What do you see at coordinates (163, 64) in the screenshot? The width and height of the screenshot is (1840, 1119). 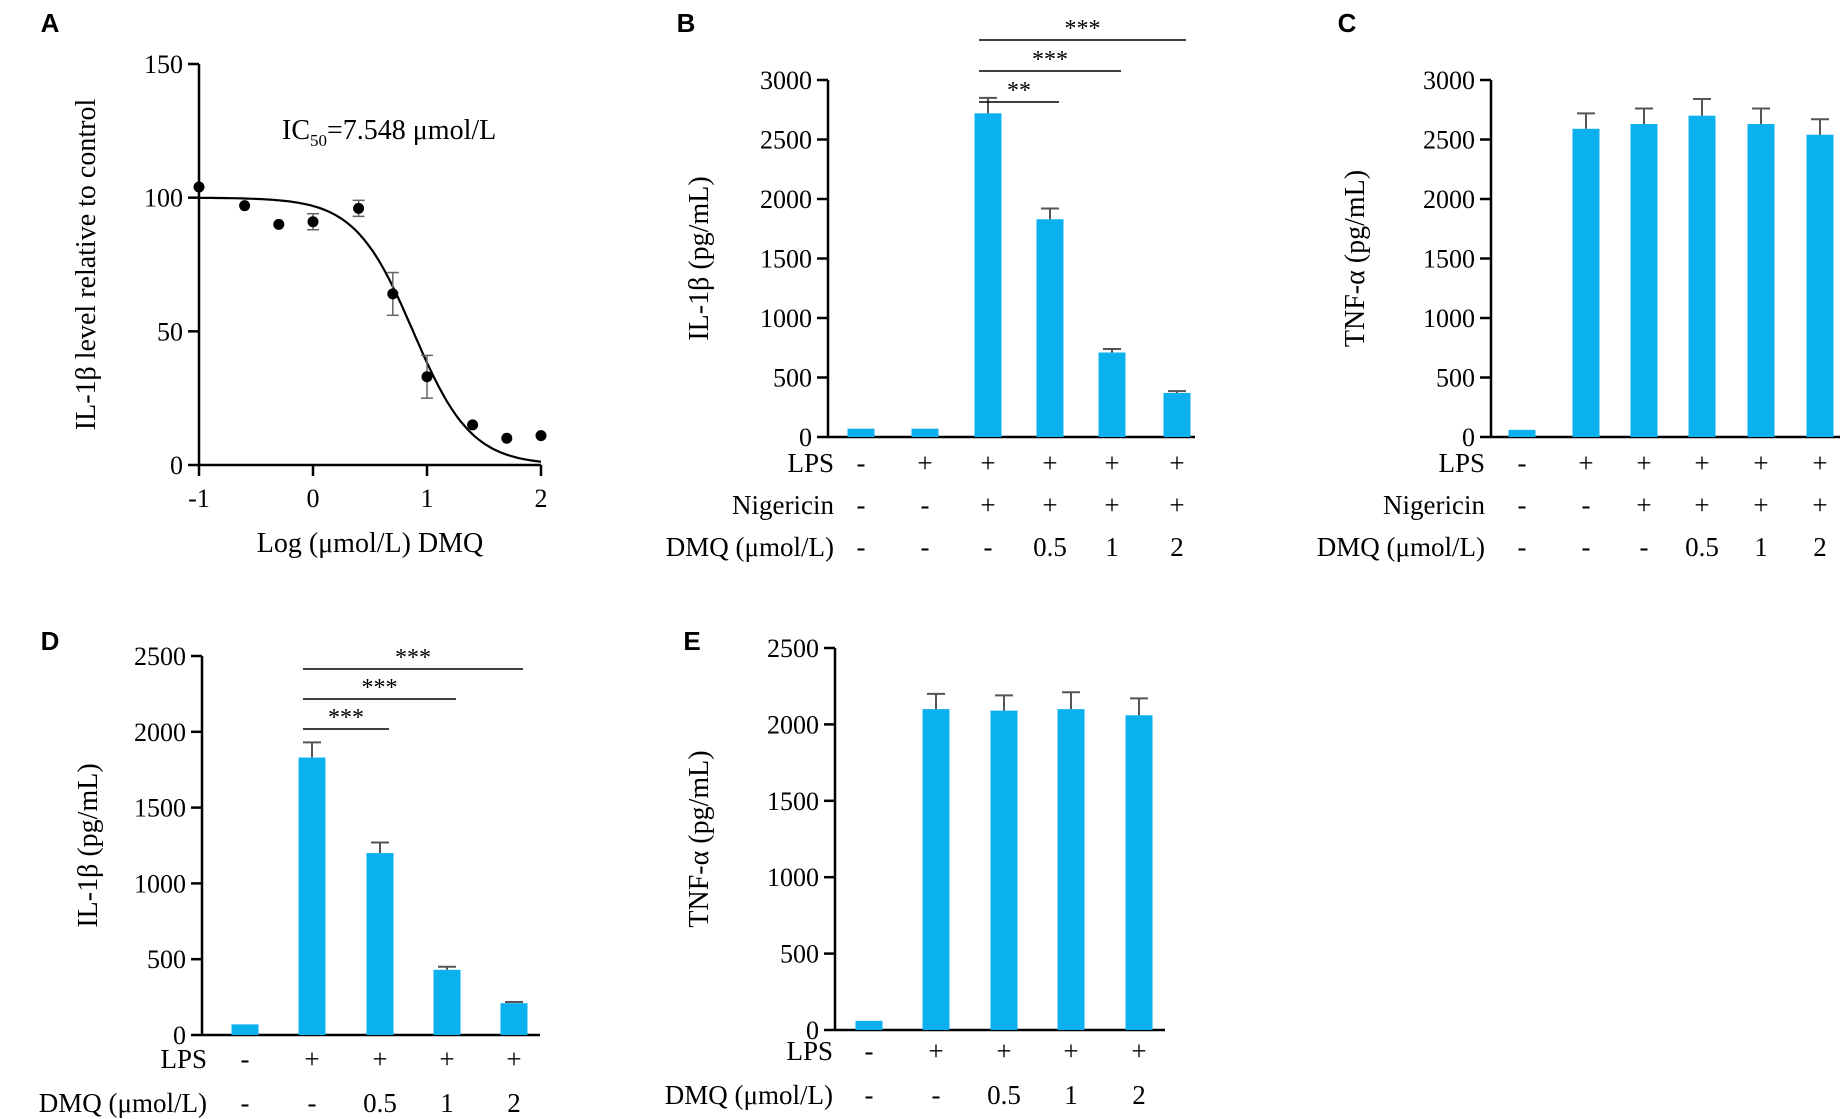 I see `y-tick-label: 150` at bounding box center [163, 64].